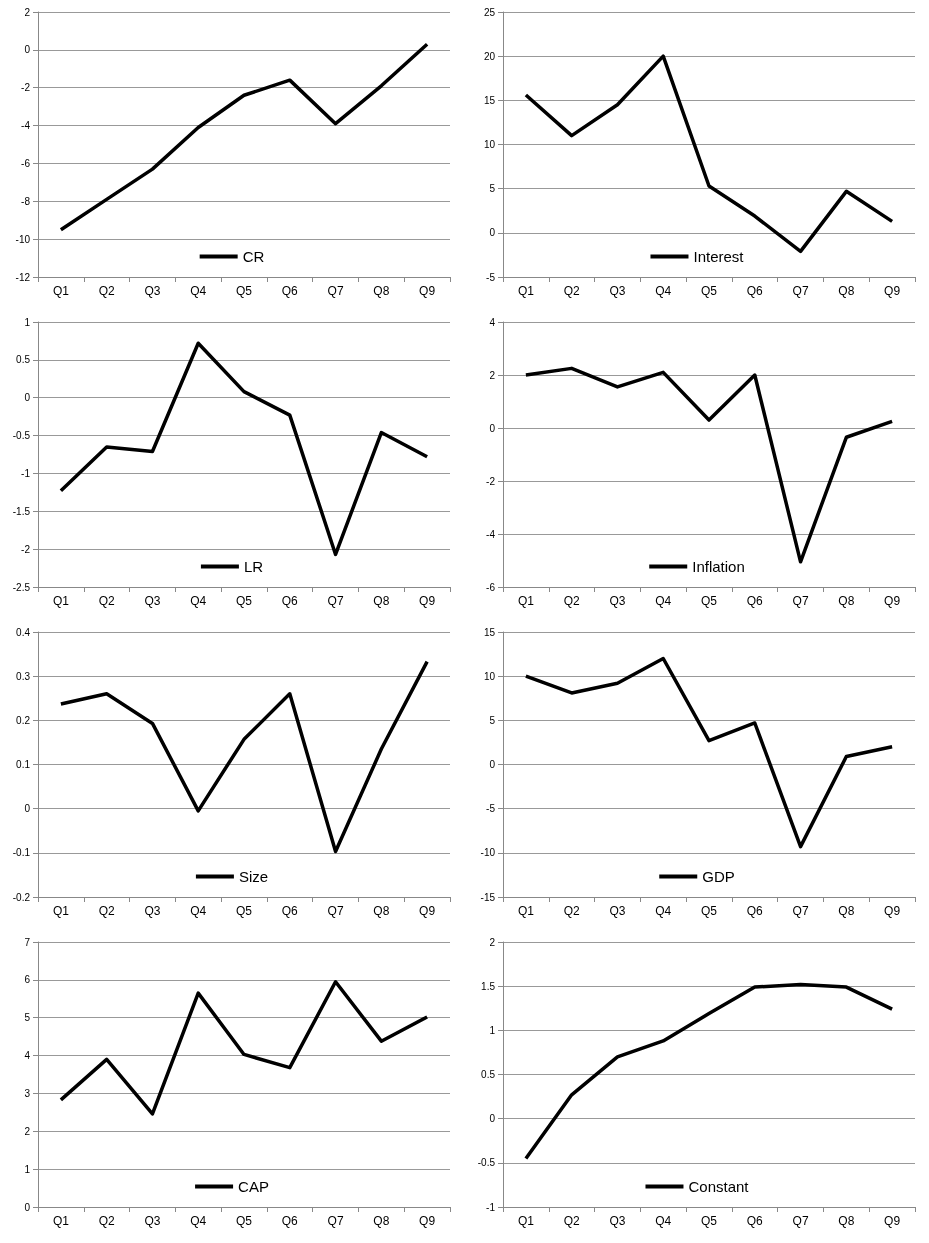  I want to click on y-tick-label: -1, so click(491, 1207).